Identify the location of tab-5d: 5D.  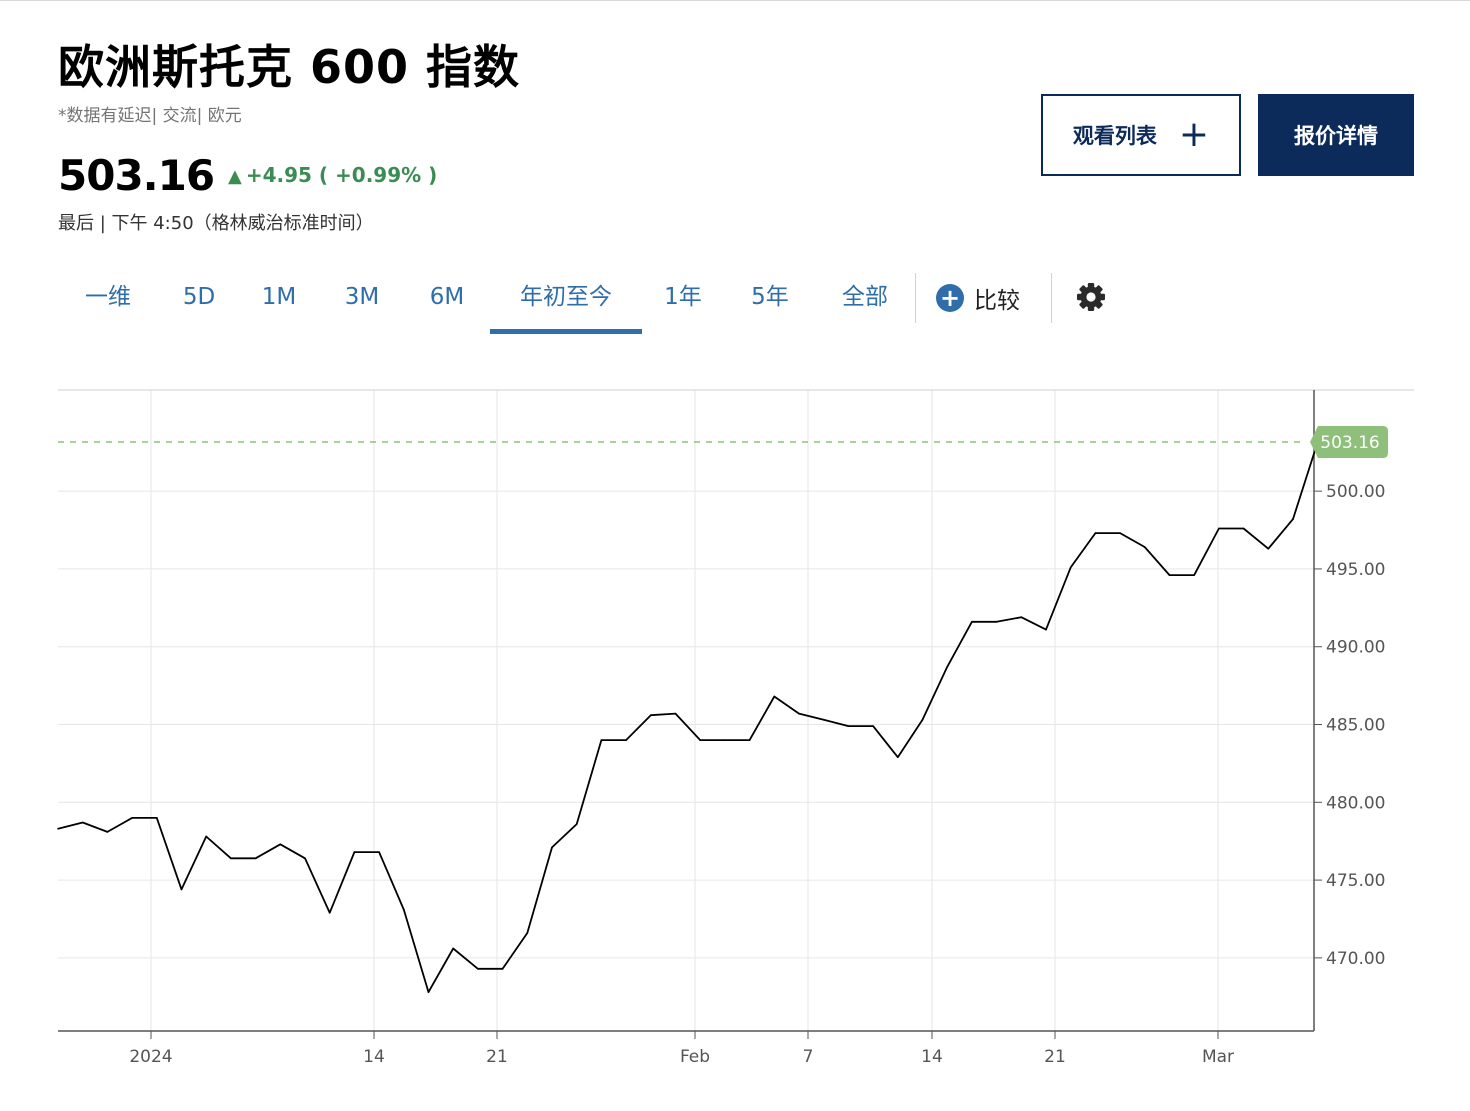
(199, 297).